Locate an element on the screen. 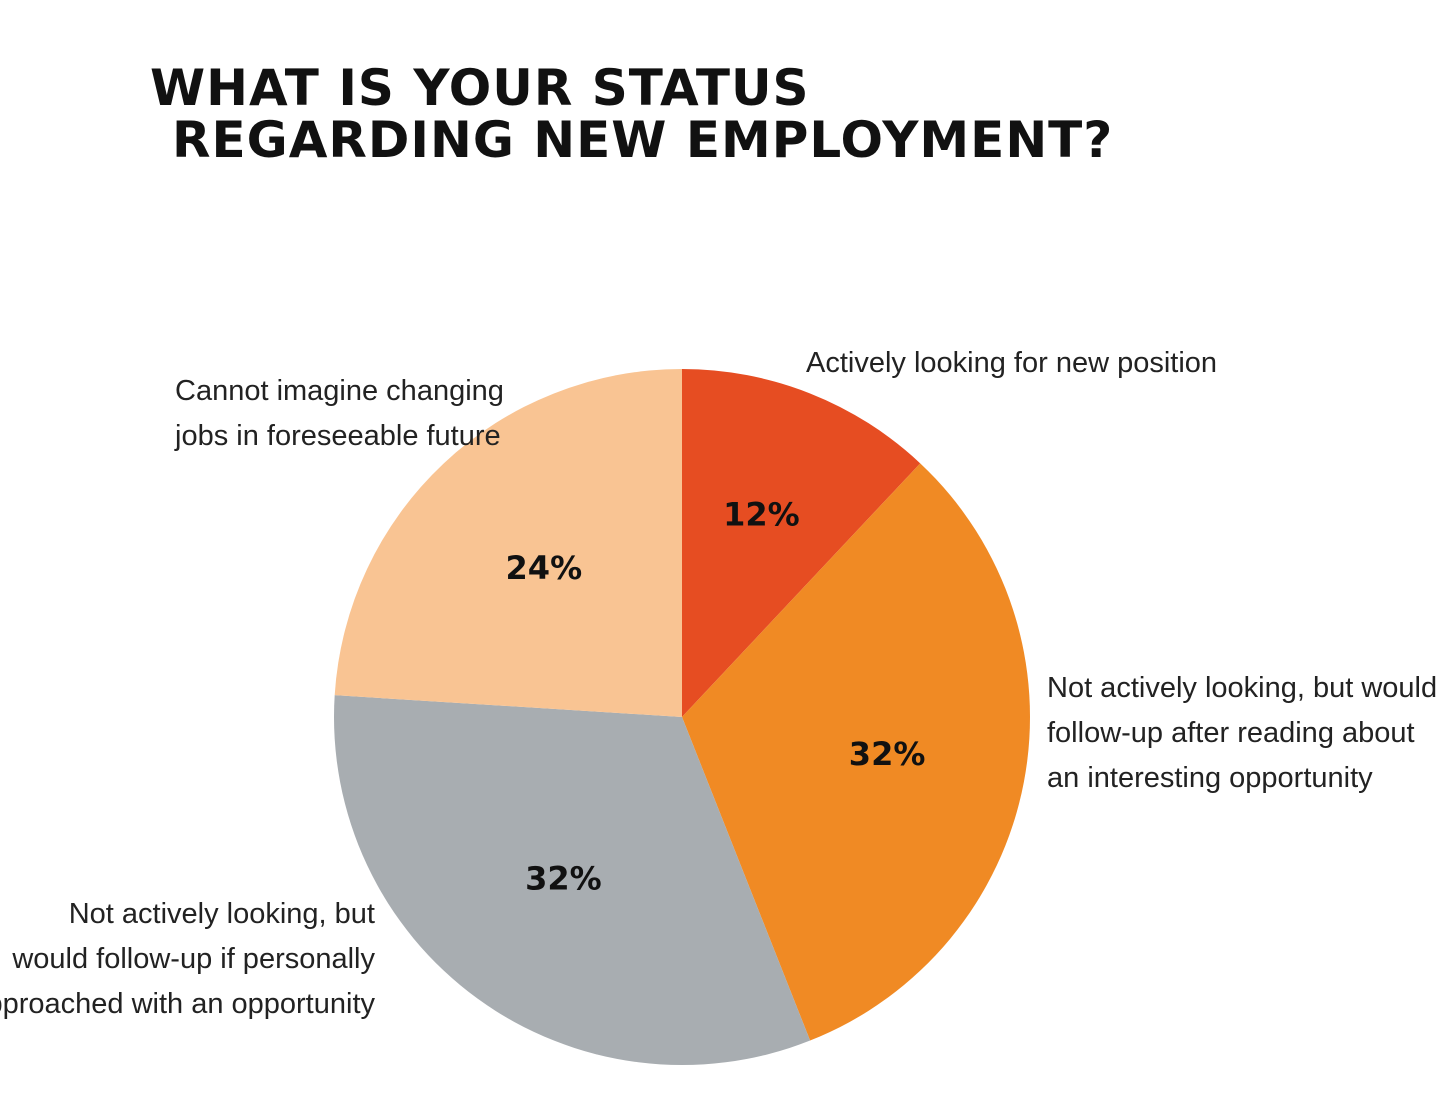 The image size is (1440, 1098). slice-category-label-line: approached with an opportunity is located at coordinates (187, 1004).